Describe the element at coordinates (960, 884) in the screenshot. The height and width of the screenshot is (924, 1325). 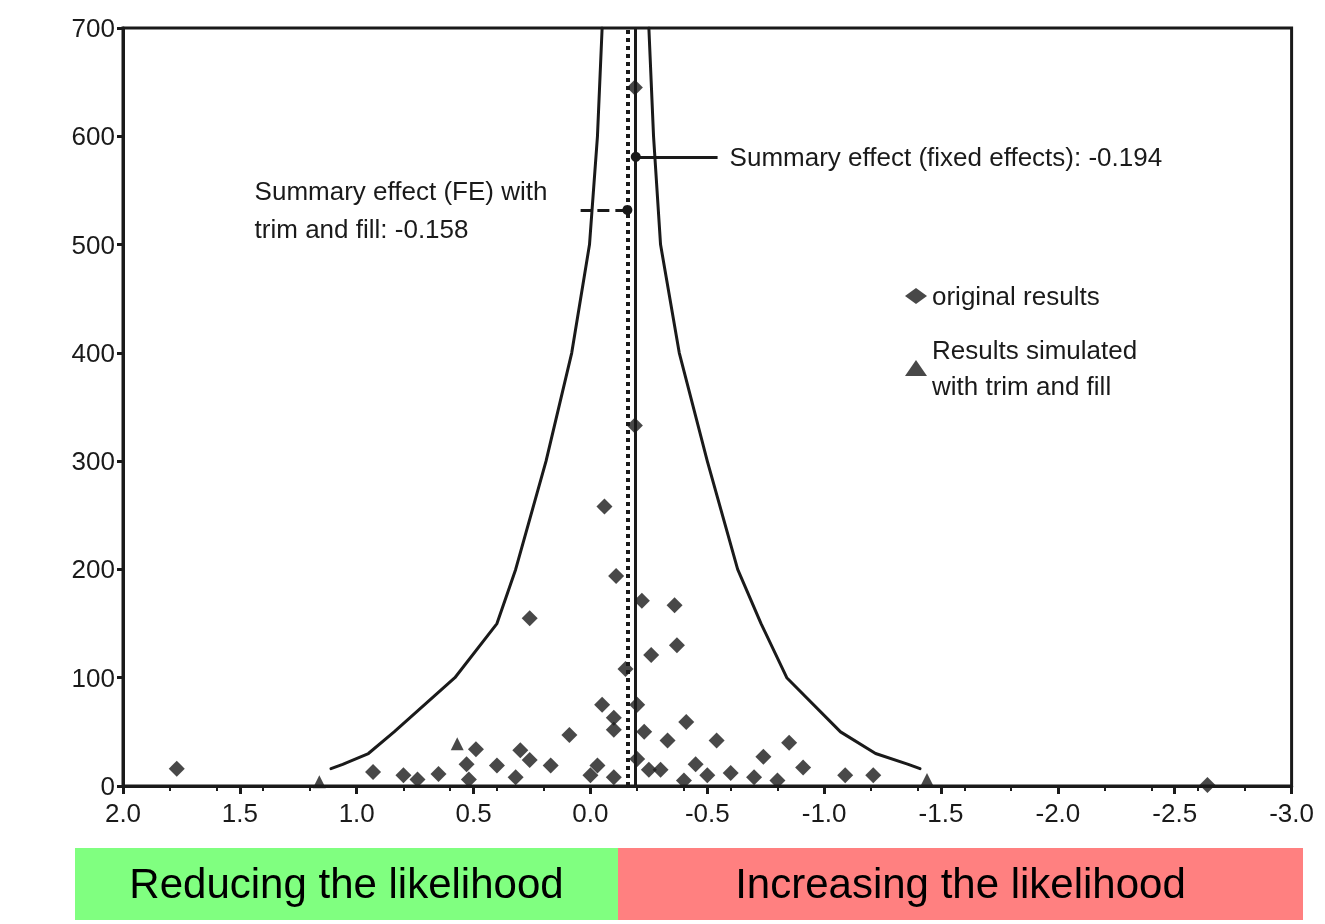
I see `text: Increasing the likelihood` at that location.